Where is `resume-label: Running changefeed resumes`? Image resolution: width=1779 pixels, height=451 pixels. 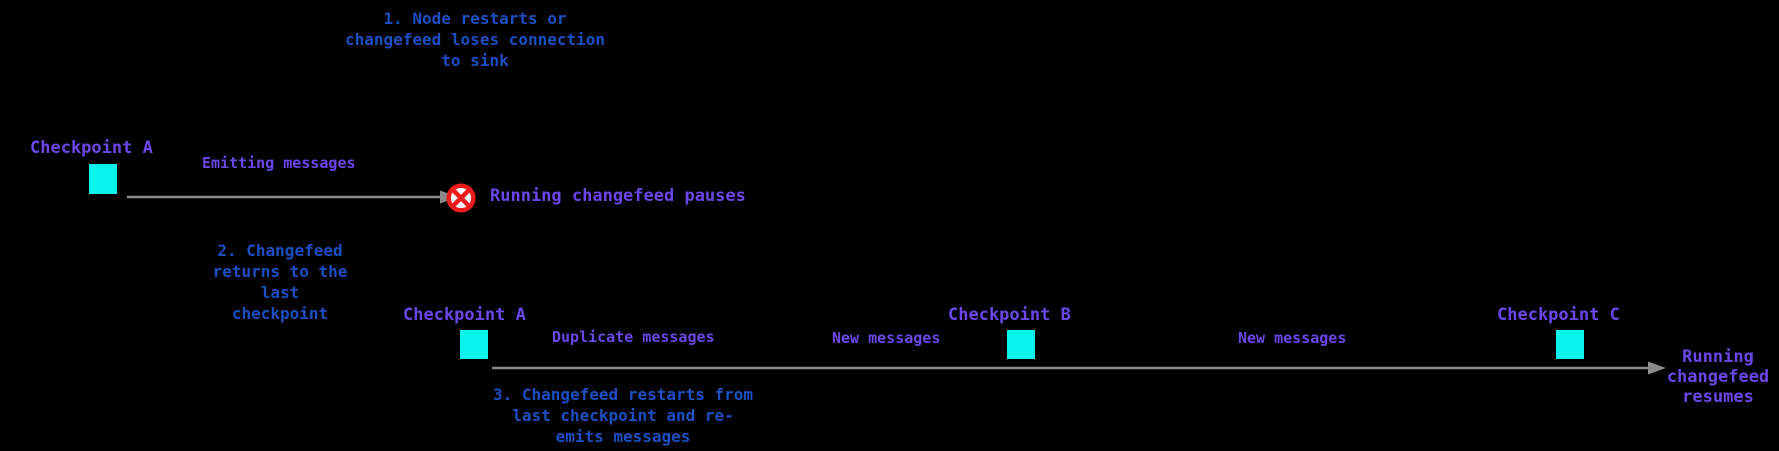 resume-label: Running changefeed resumes is located at coordinates (1718, 377).